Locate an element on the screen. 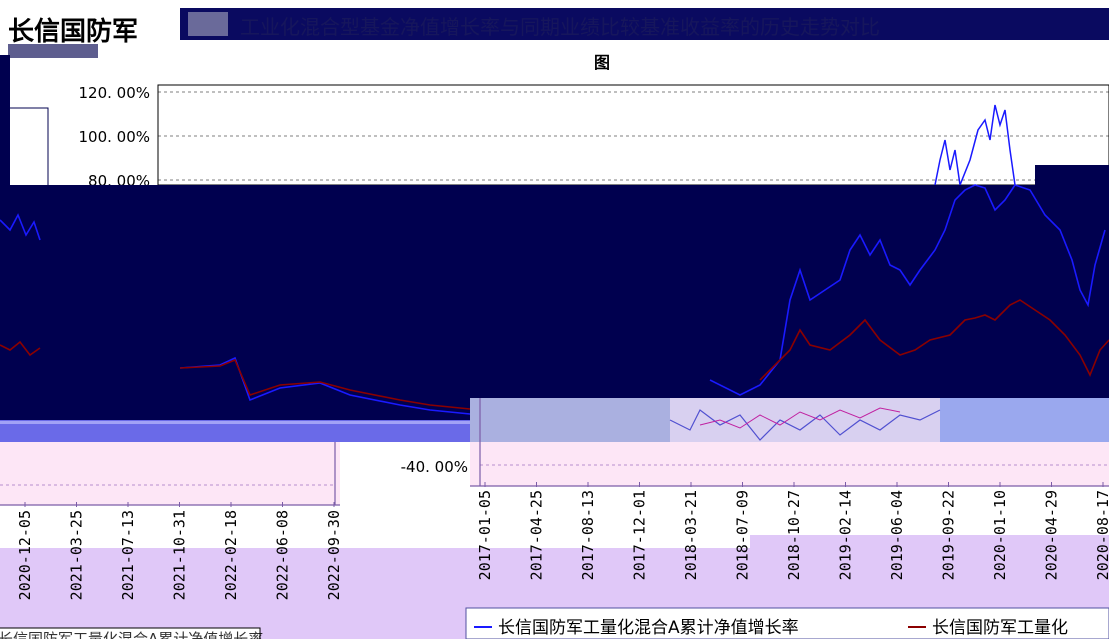 Image resolution: width=1109 pixels, height=639 pixels. inset-legend-label: 长信国防军工量化混合A累计净值增长率 is located at coordinates (131, 634).